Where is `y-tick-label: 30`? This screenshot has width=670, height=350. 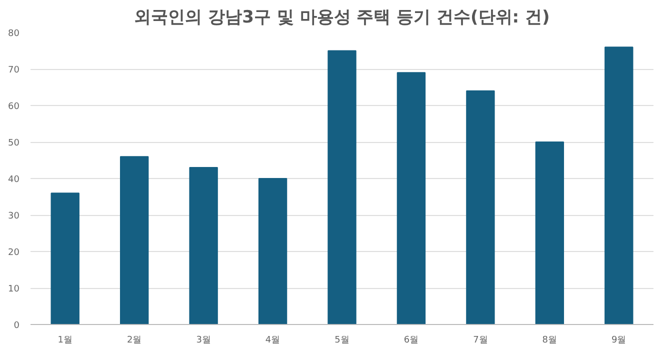
y-tick-label: 30 is located at coordinates (14, 217).